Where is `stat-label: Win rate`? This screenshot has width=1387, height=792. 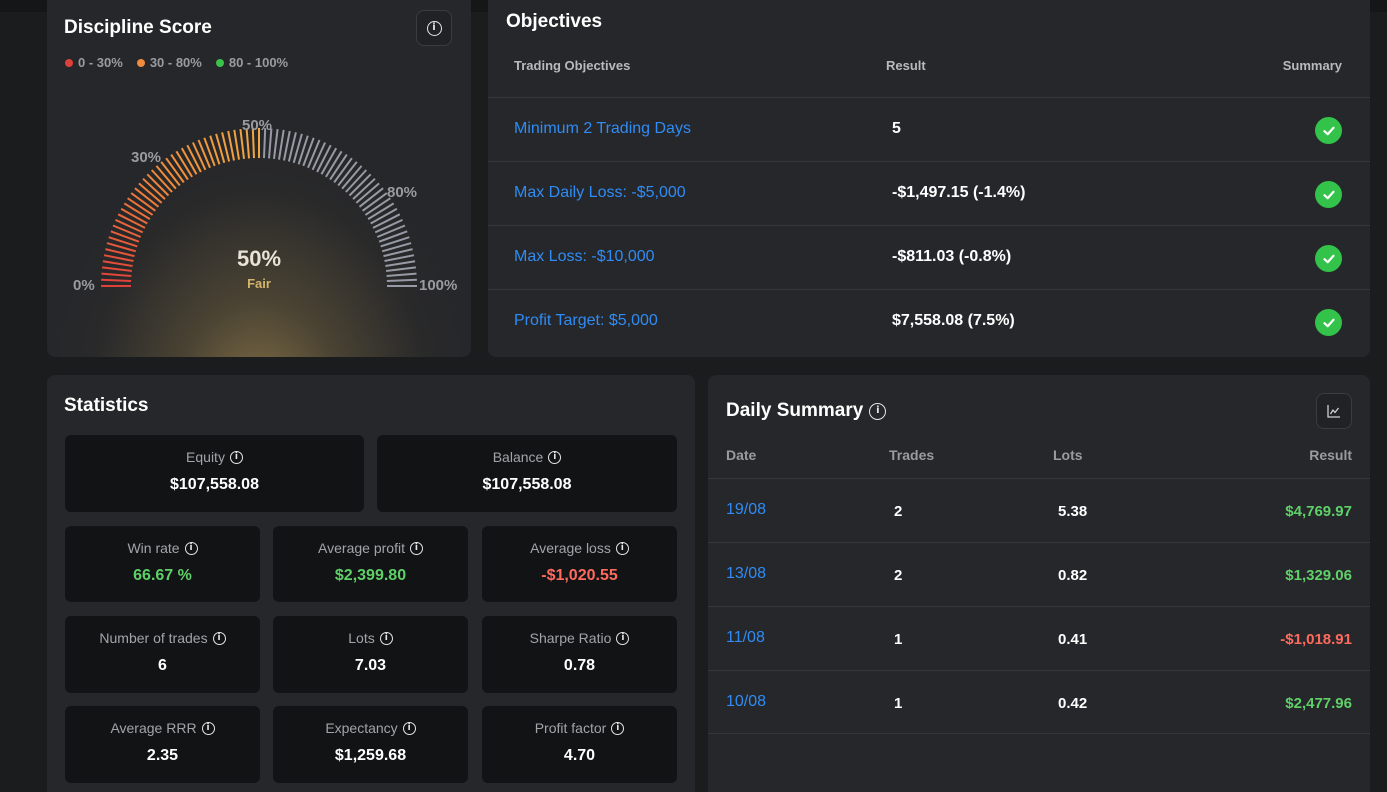
stat-label: Win rate is located at coordinates (153, 548).